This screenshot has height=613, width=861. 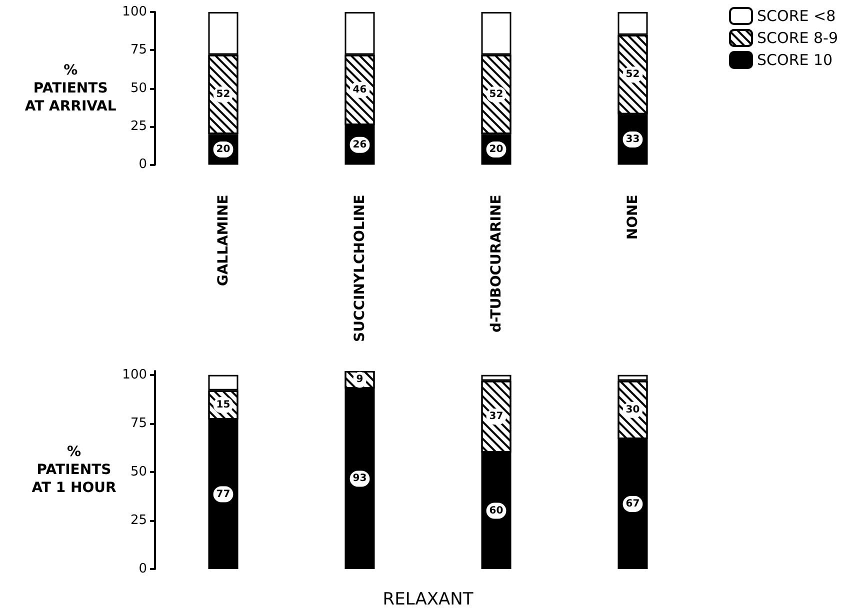 What do you see at coordinates (633, 140) in the screenshot?
I see `data-label: 33` at bounding box center [633, 140].